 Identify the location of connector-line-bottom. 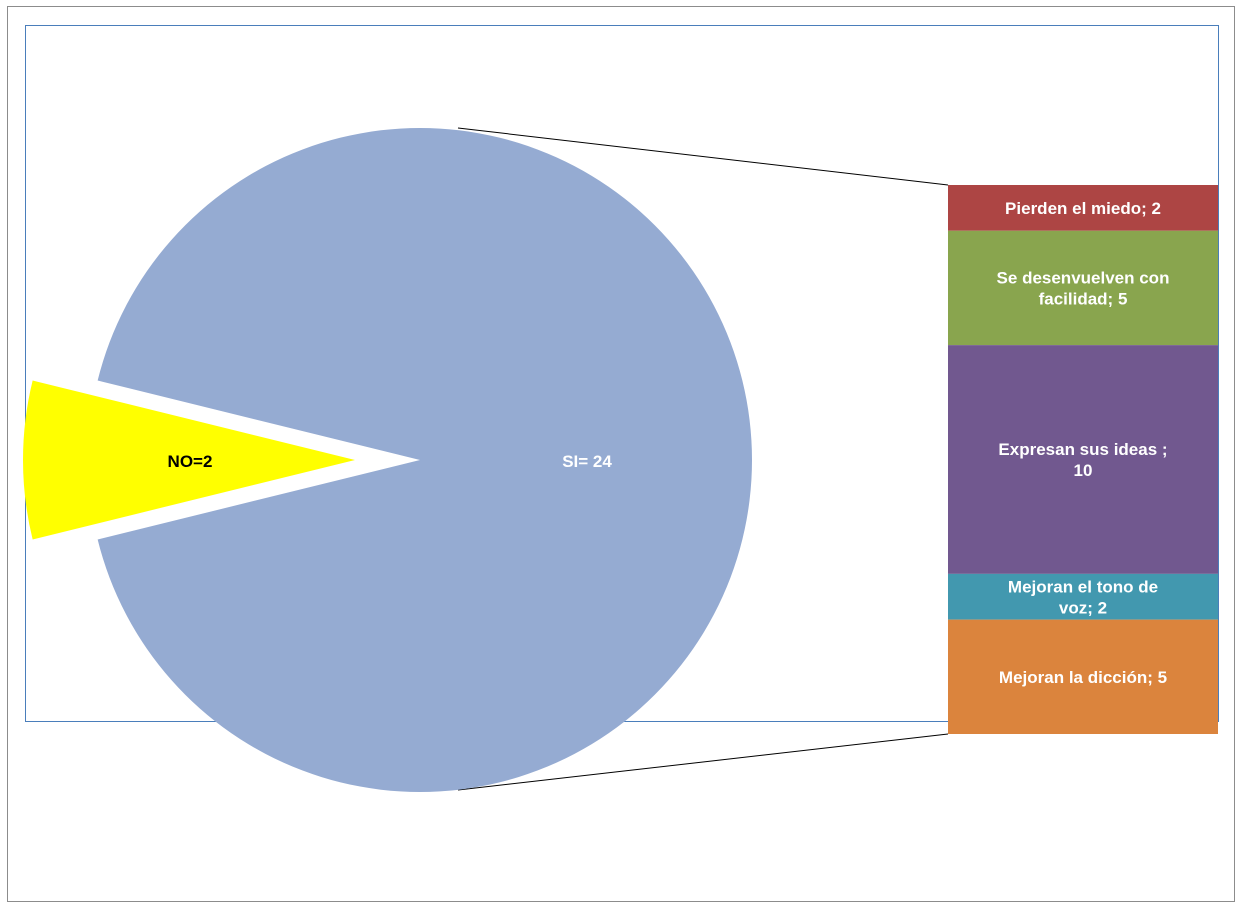
(703, 762).